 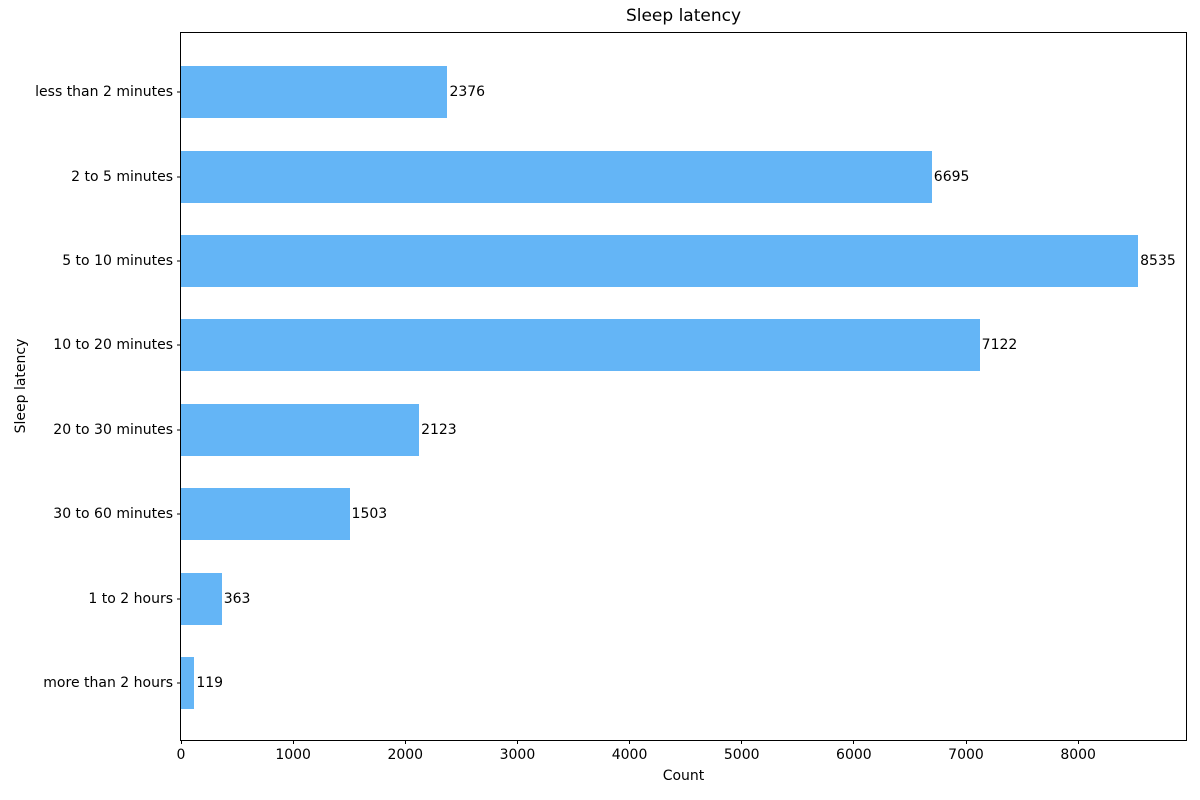 I want to click on x-tick-label: 5000, so click(x=741, y=755).